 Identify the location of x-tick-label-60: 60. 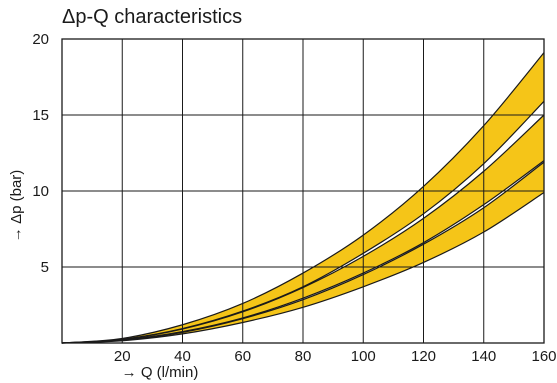
(242, 356).